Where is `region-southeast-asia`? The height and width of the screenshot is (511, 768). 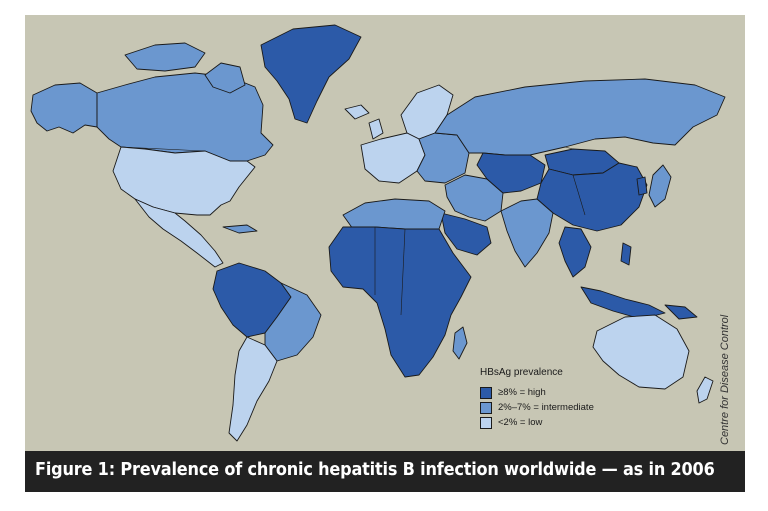 region-southeast-asia is located at coordinates (575, 252).